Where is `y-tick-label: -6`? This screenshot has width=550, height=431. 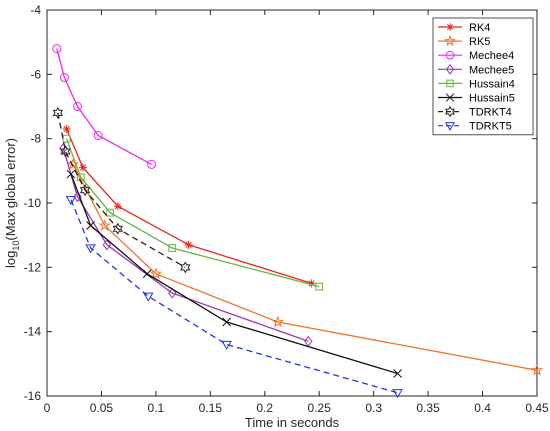
y-tick-label: -6 is located at coordinates (35, 74).